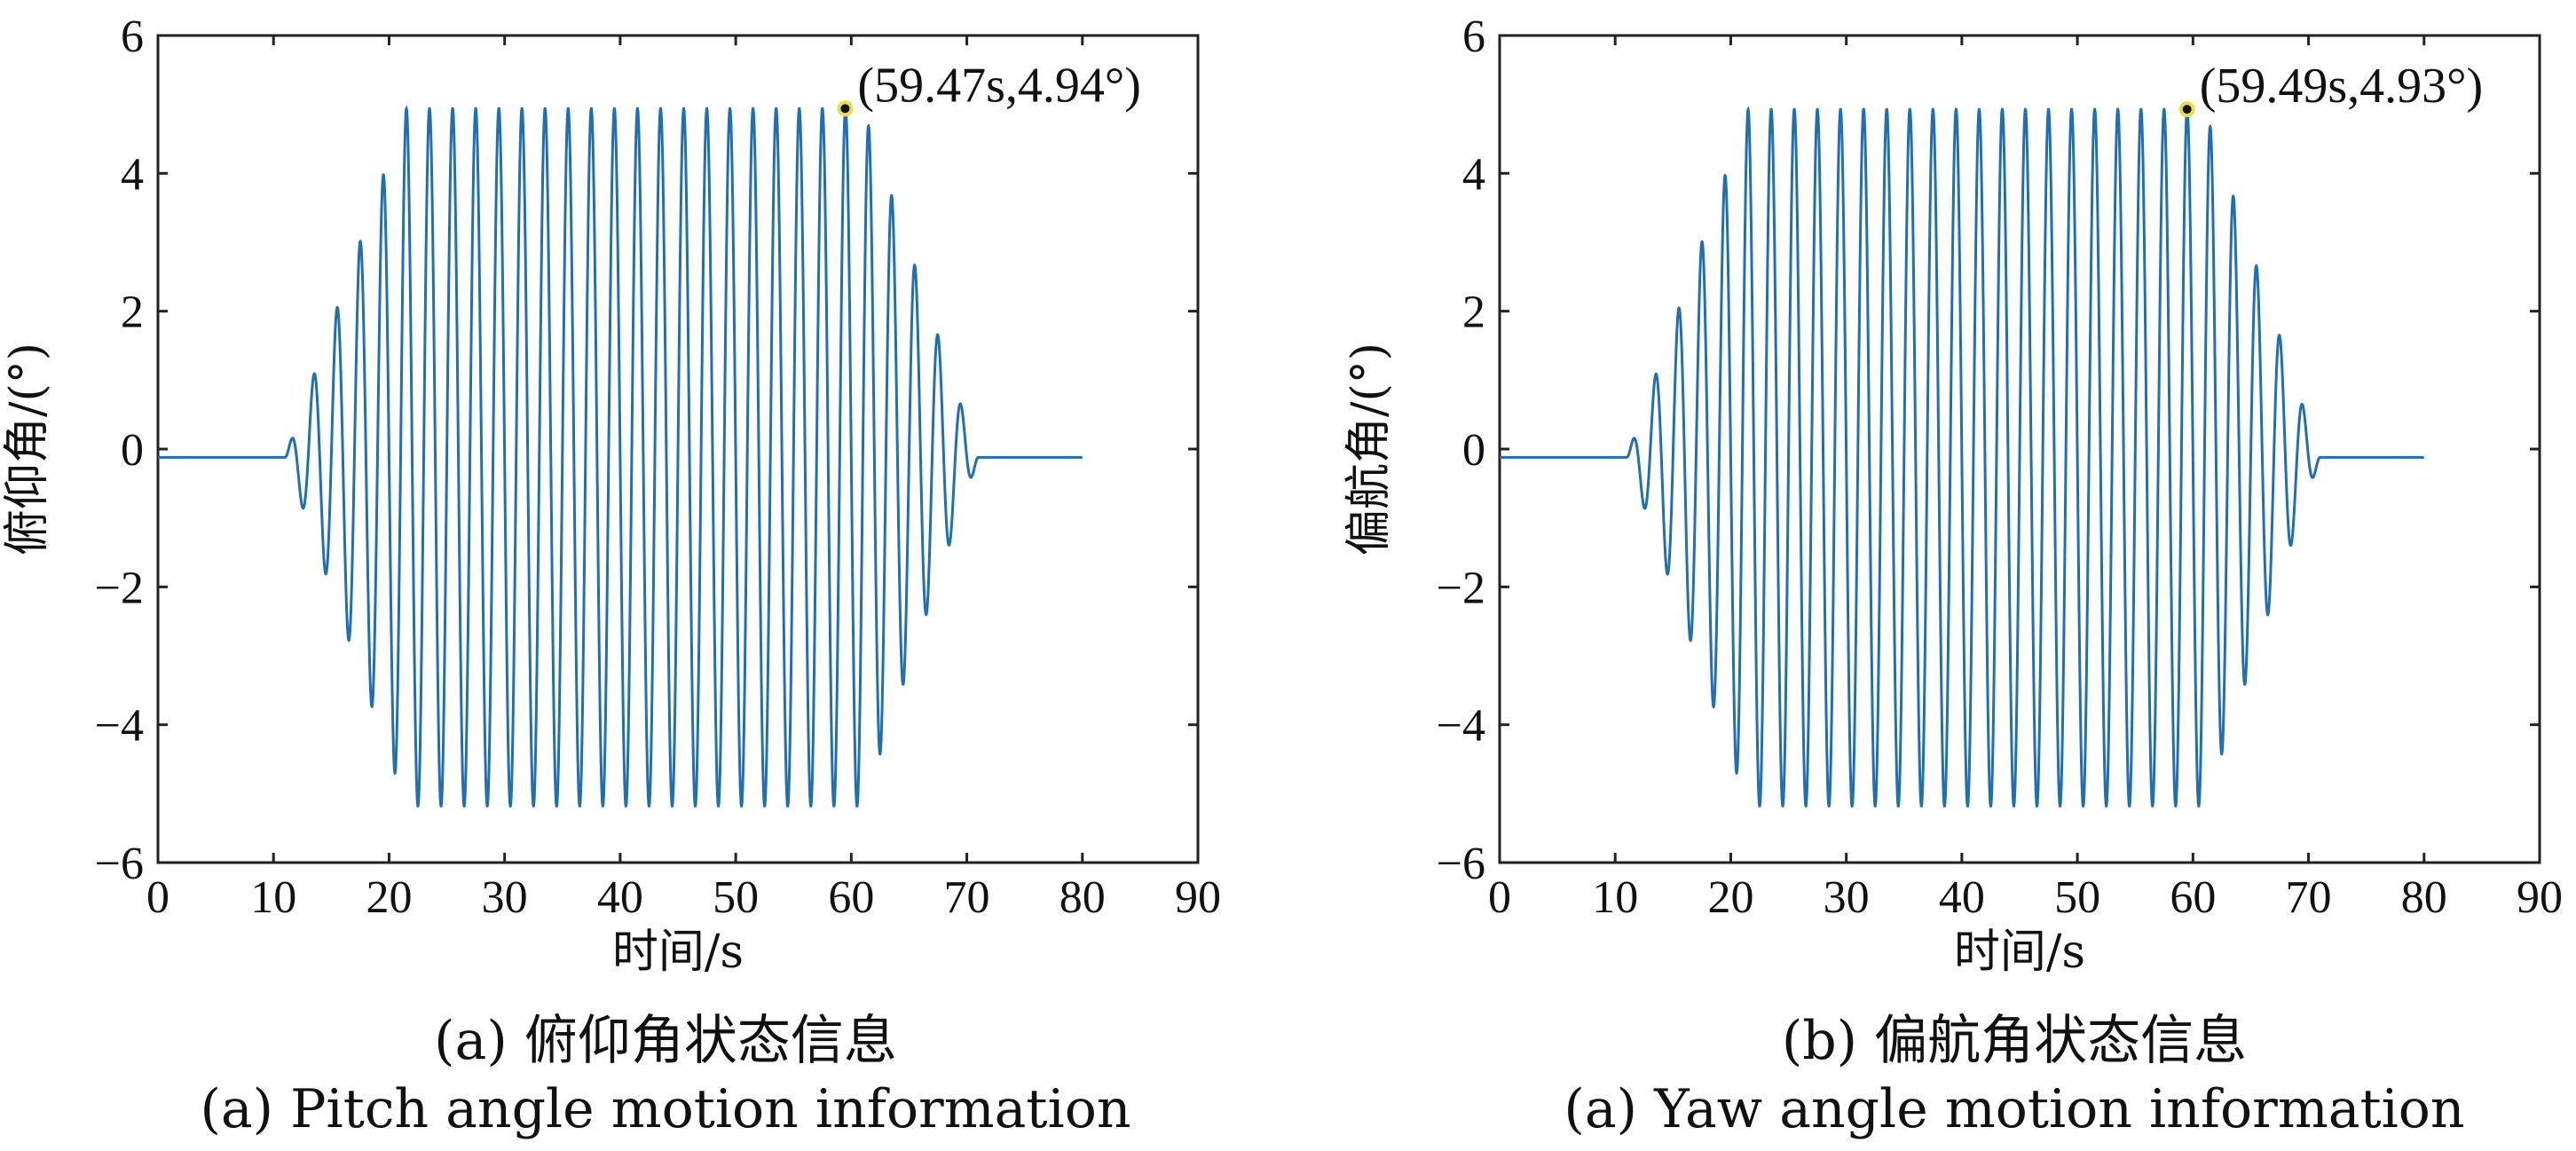  What do you see at coordinates (999, 85) in the screenshot?
I see `peak-annotation: (59.47s,4.94°)` at bounding box center [999, 85].